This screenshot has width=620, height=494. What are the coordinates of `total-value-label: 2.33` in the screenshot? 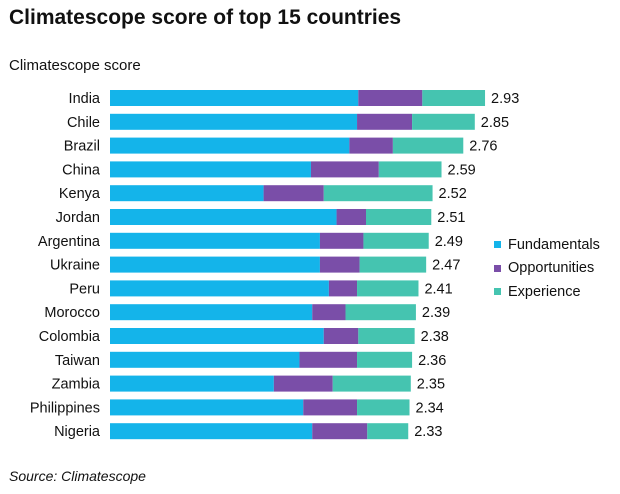 It's located at (428, 432).